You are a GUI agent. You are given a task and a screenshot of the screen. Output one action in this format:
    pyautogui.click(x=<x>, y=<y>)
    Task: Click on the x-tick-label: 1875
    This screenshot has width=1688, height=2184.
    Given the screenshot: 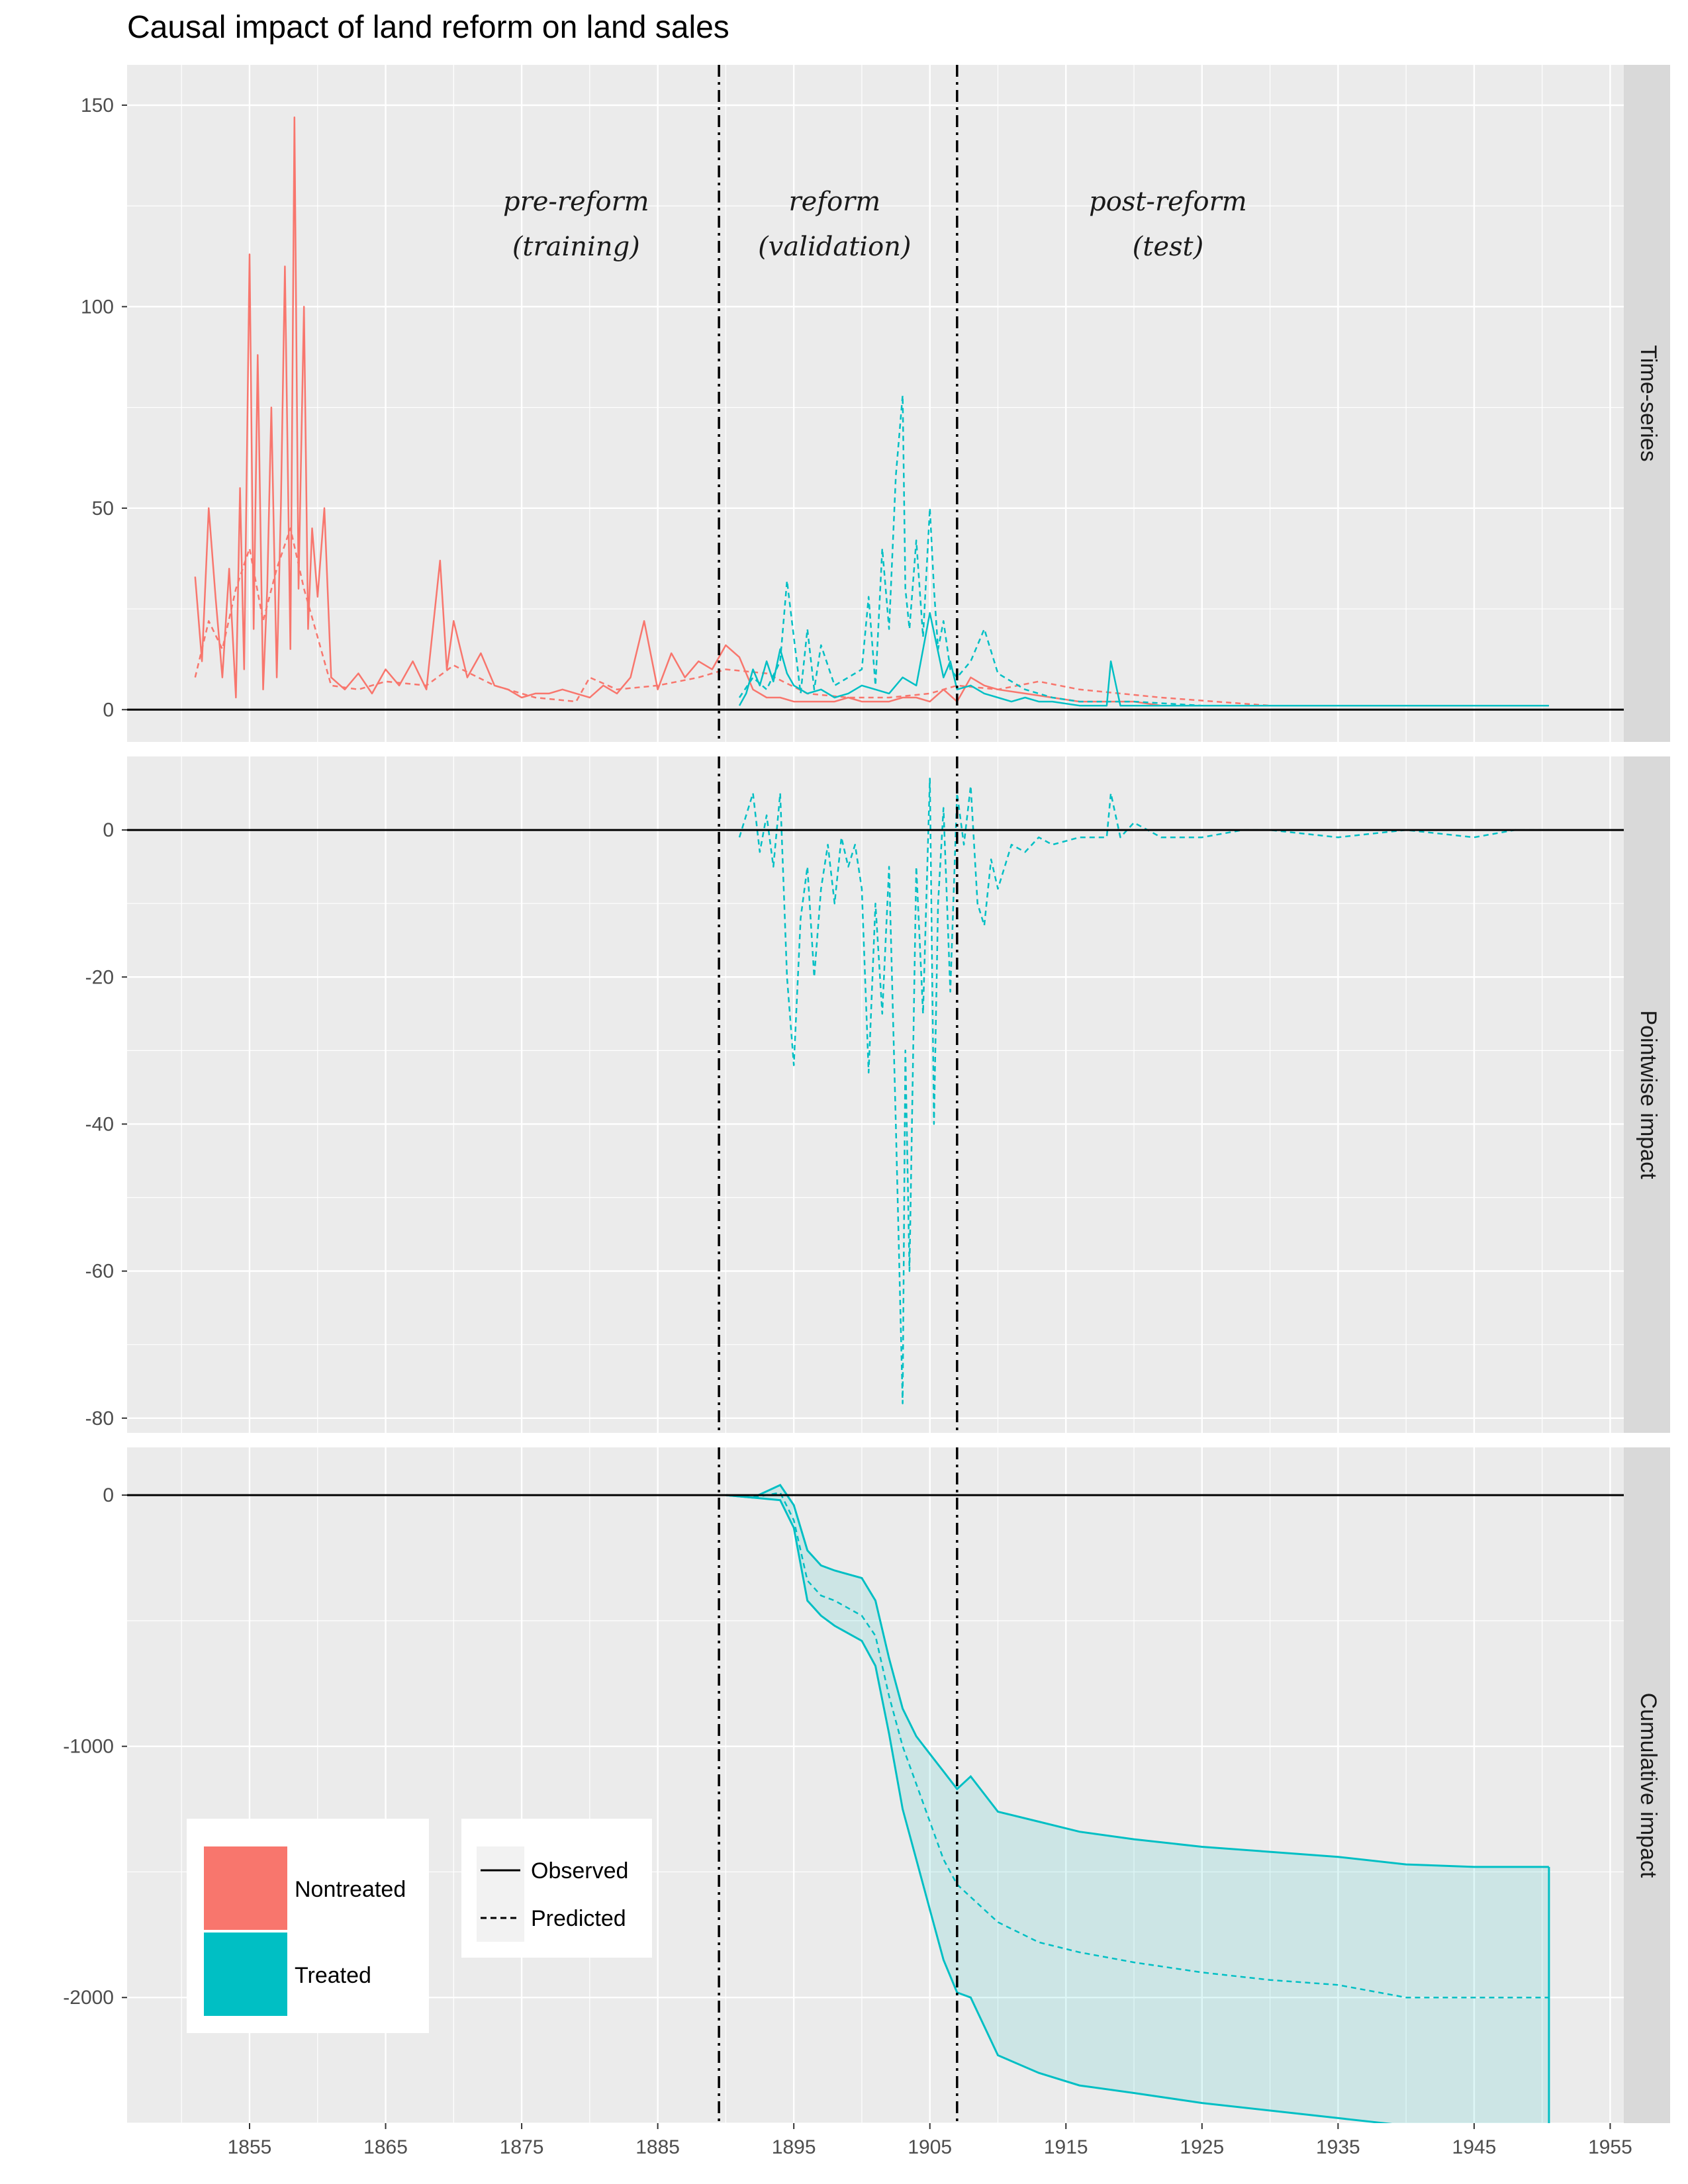 What is the action you would take?
    pyautogui.click(x=522, y=2147)
    